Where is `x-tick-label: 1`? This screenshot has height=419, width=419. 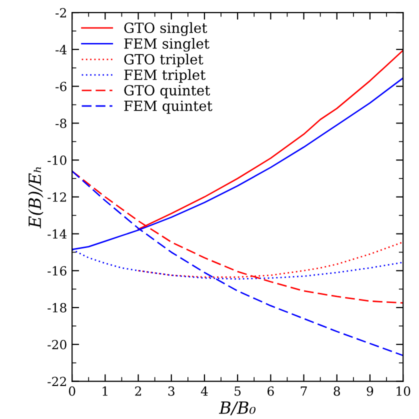
x-tick-label: 1 is located at coordinates (105, 391).